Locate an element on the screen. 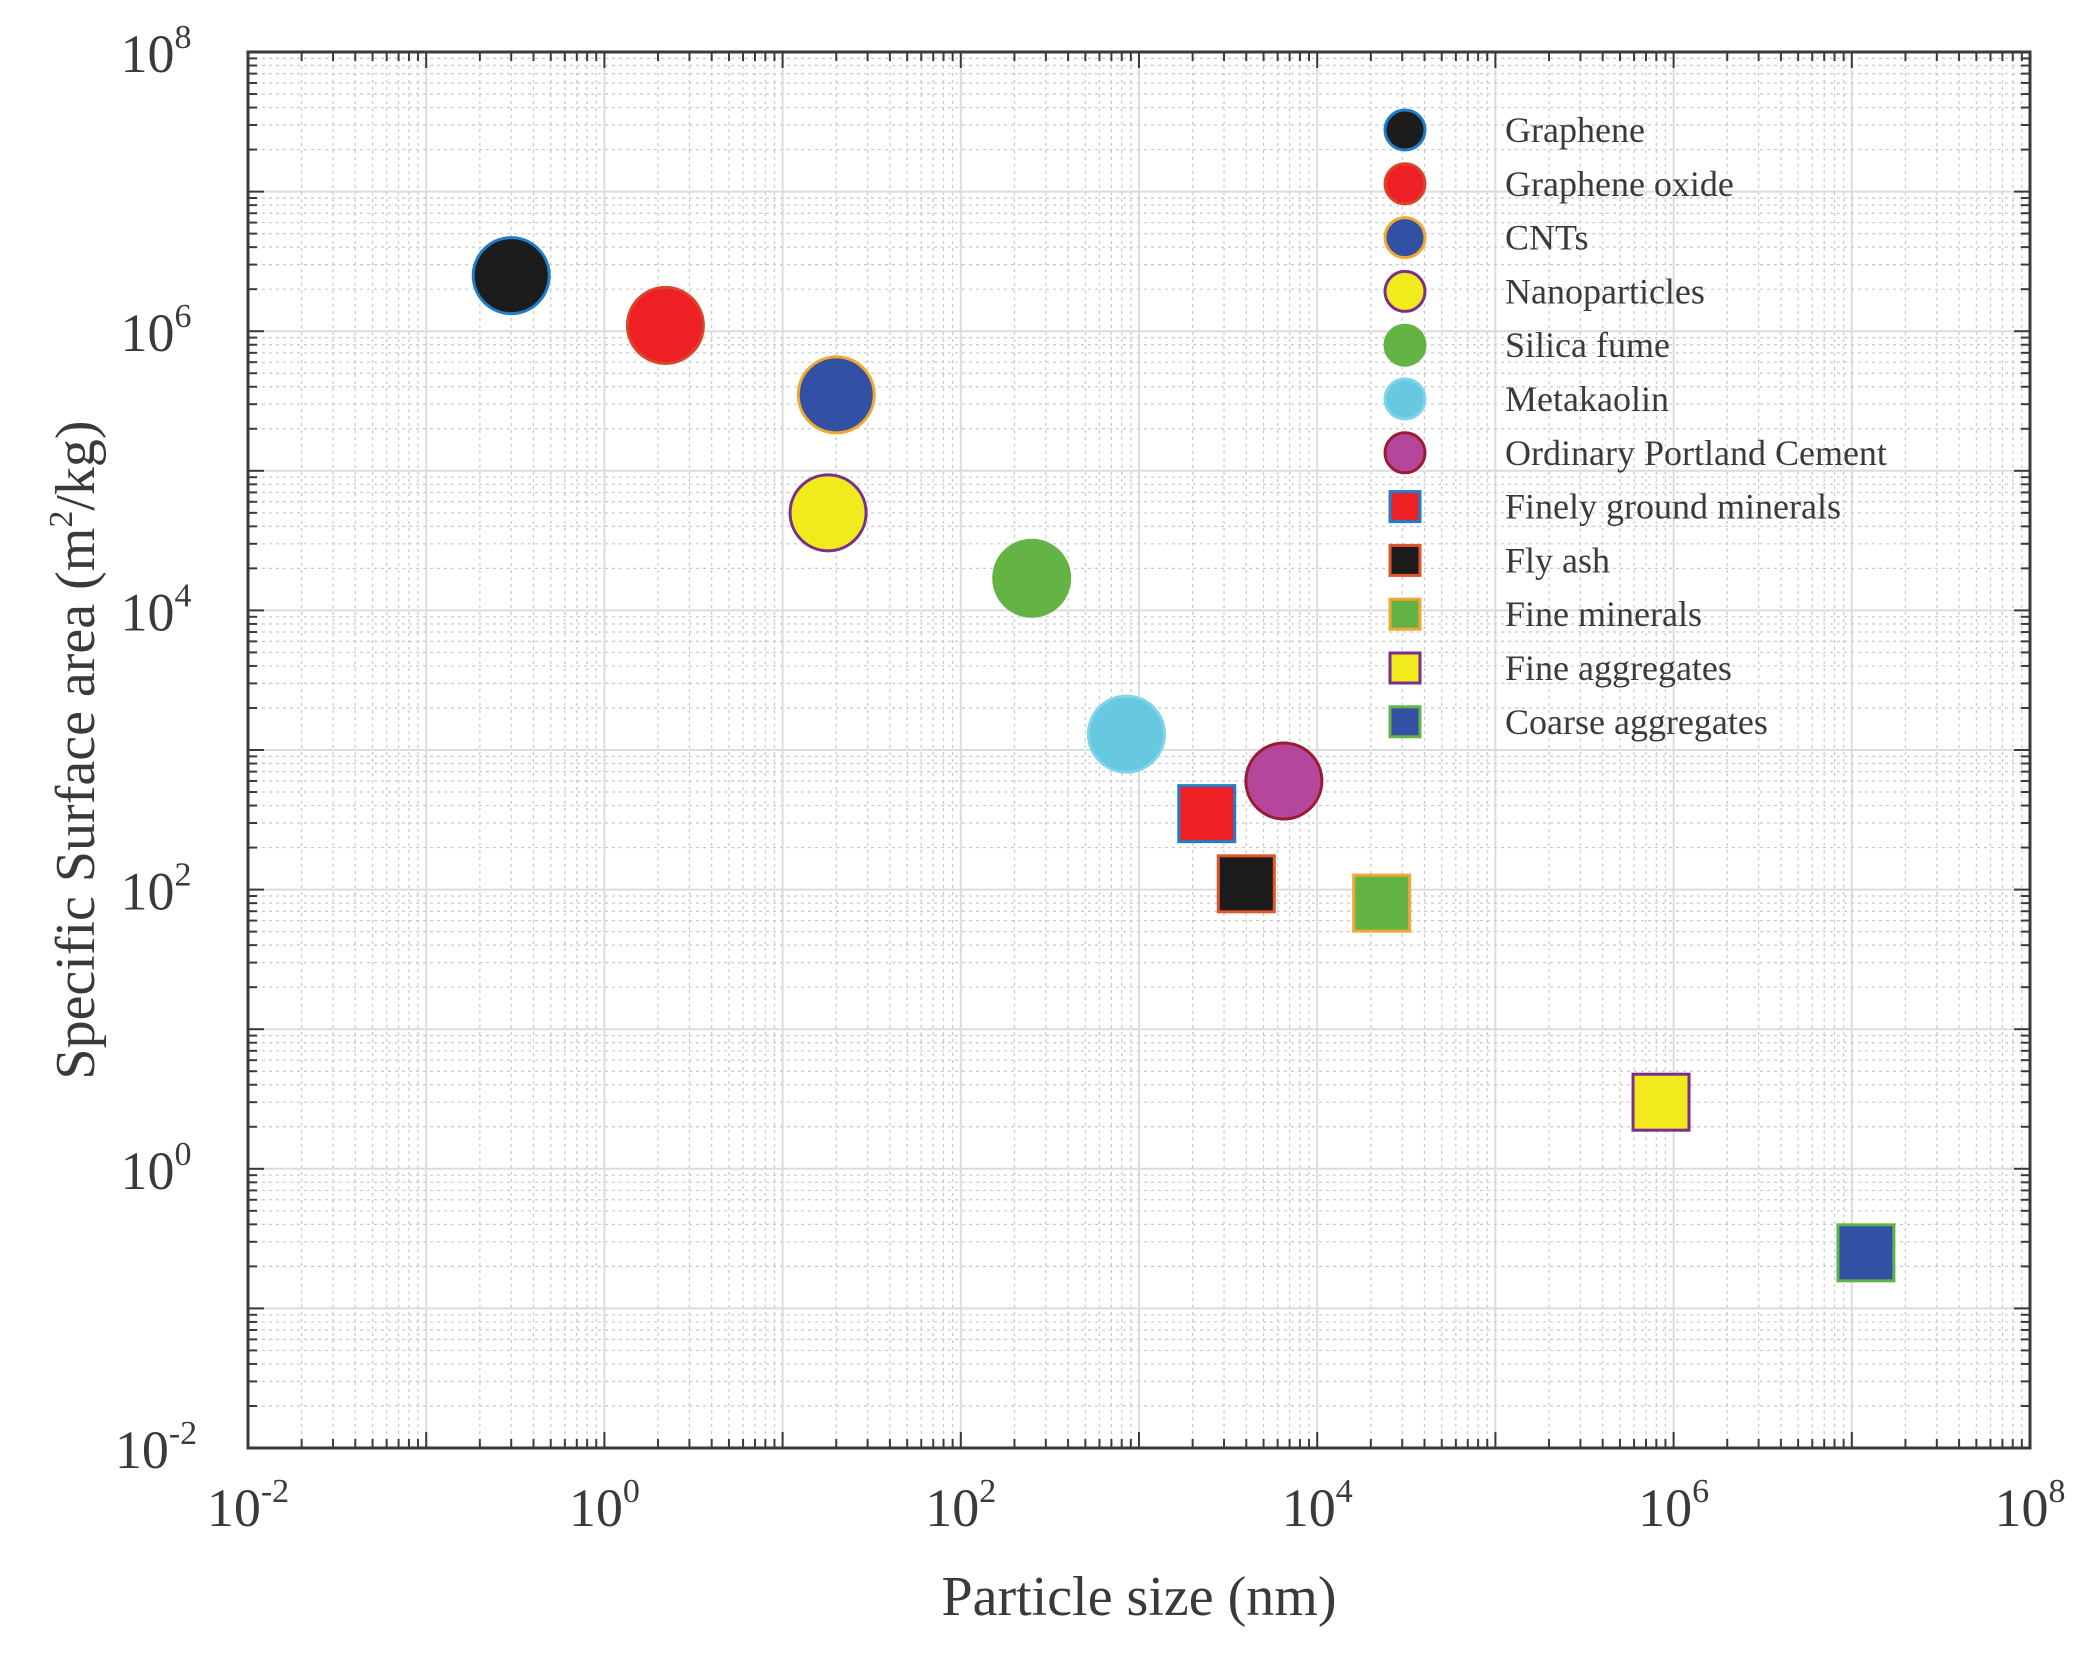  x-tick-label: 10² is located at coordinates (960, 1505).